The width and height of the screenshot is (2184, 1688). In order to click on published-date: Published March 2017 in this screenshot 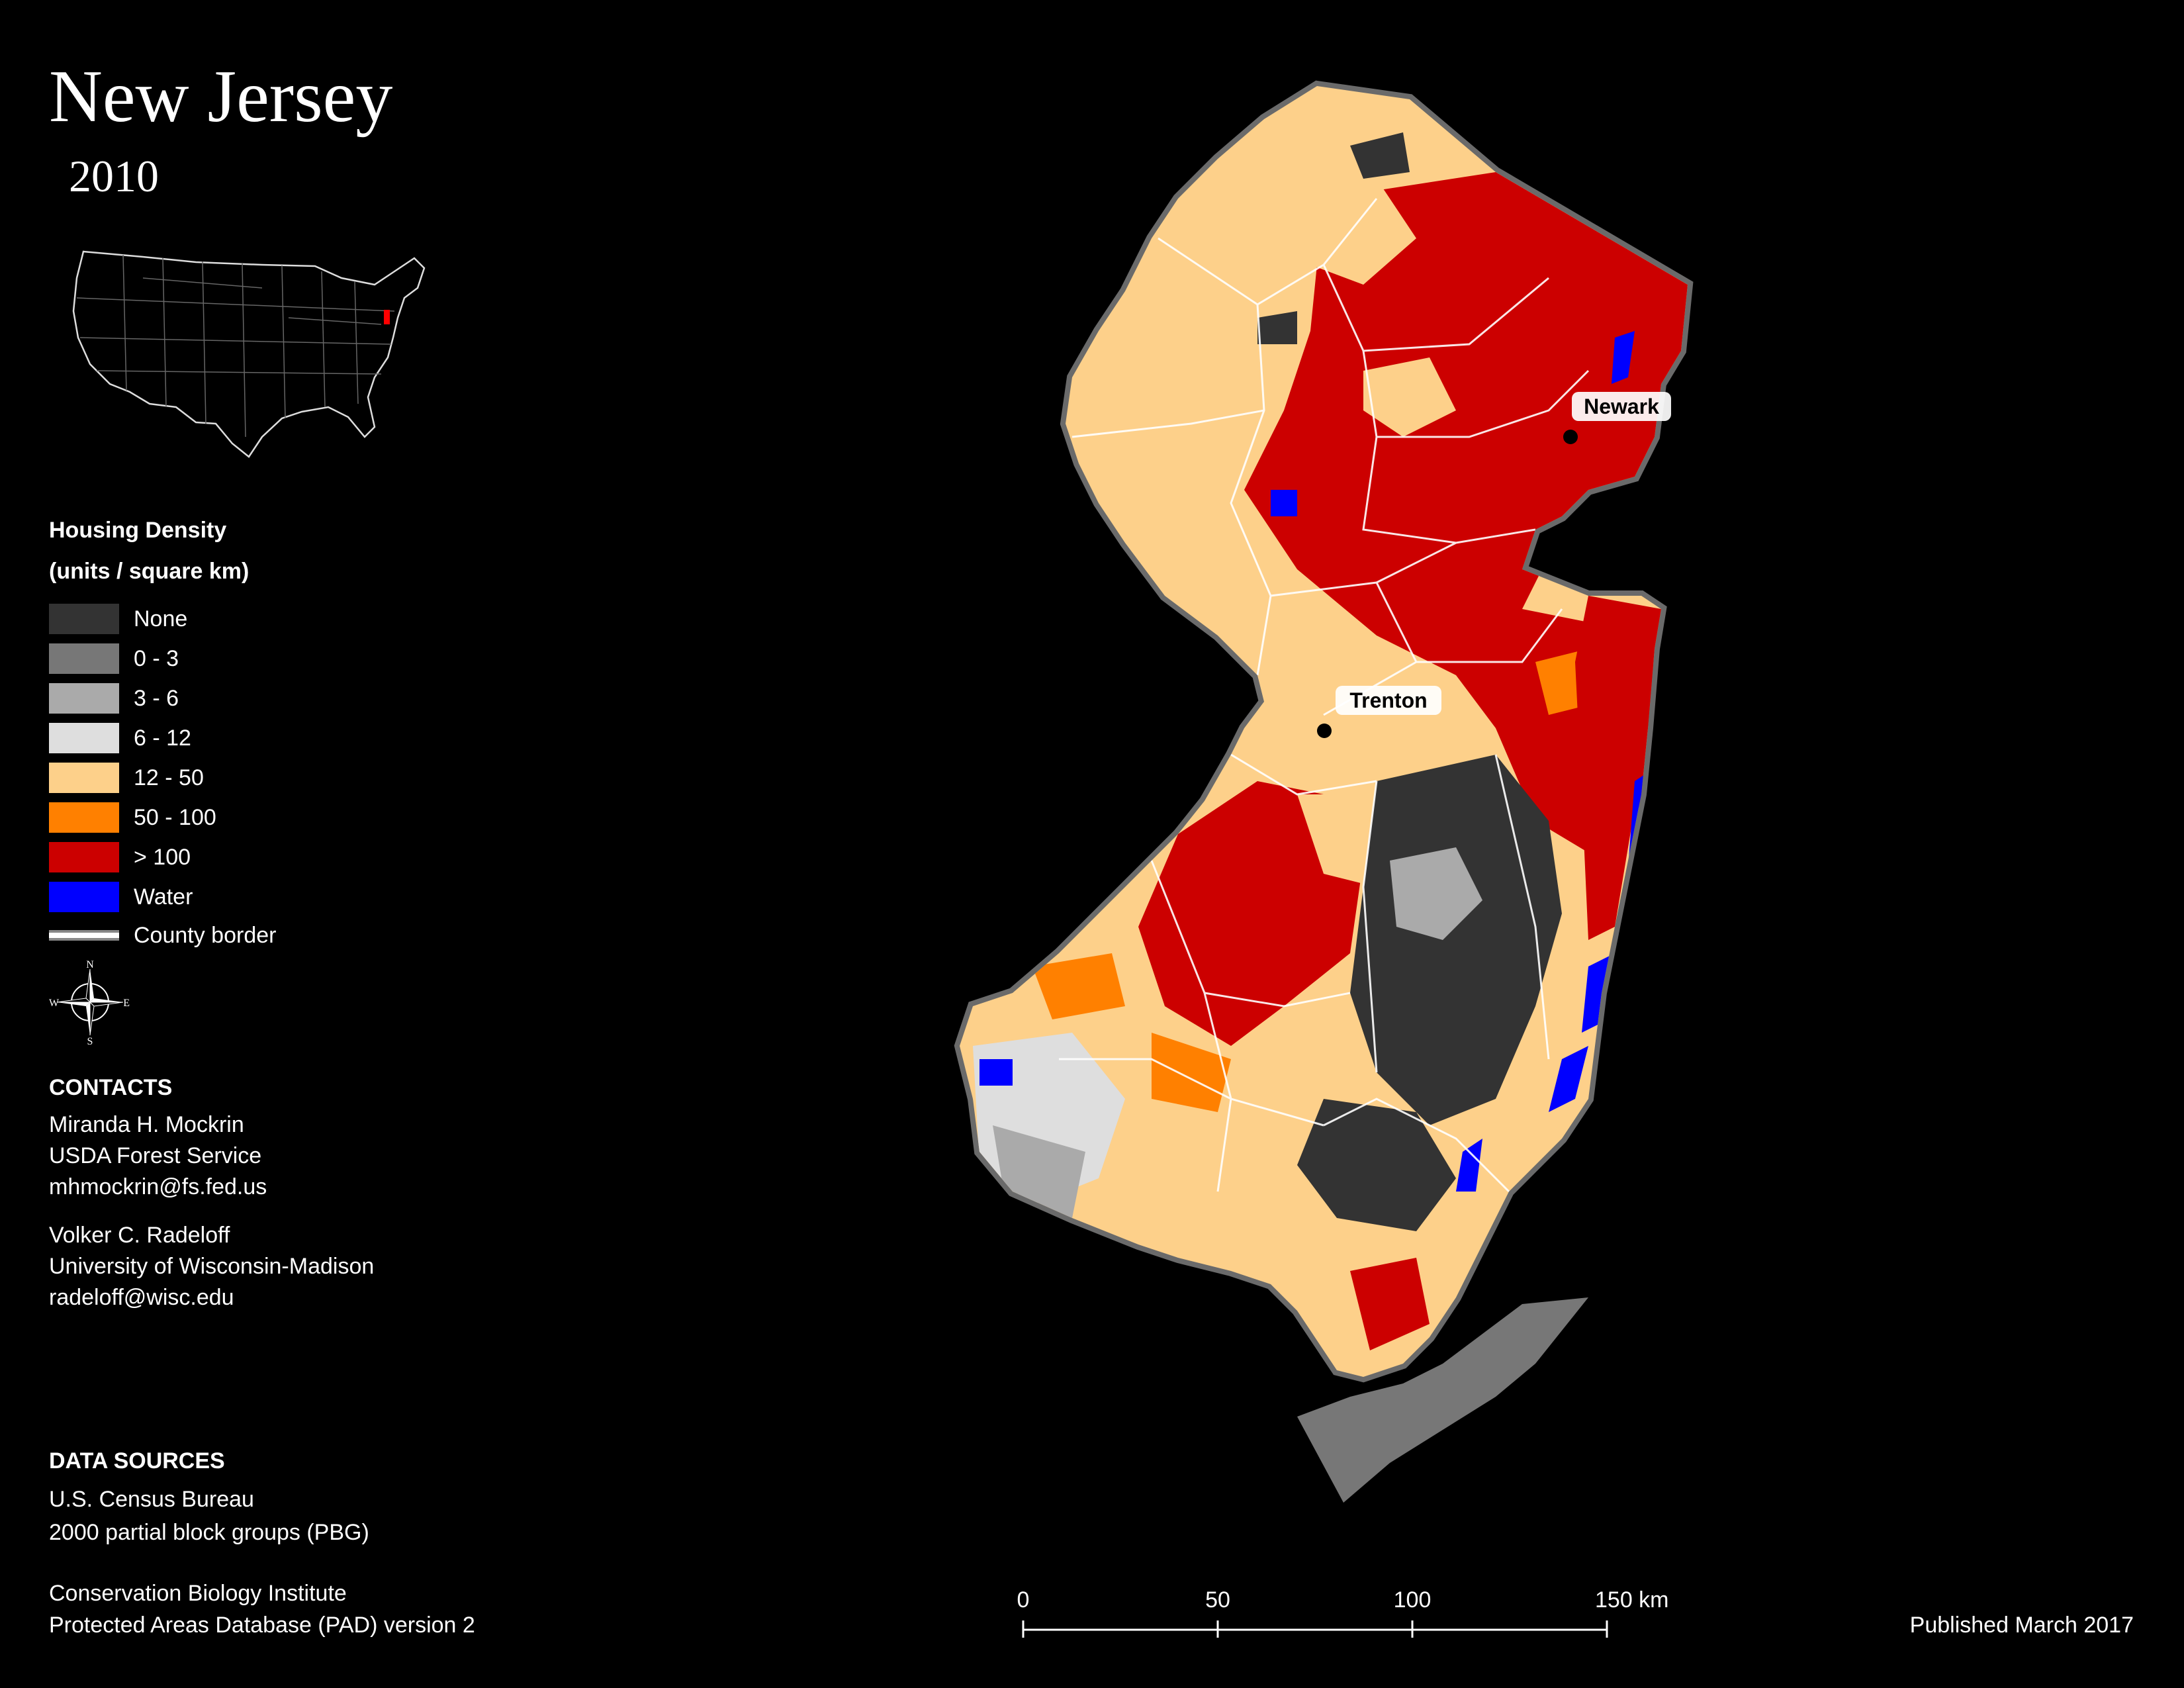, I will do `click(2022, 1625)`.